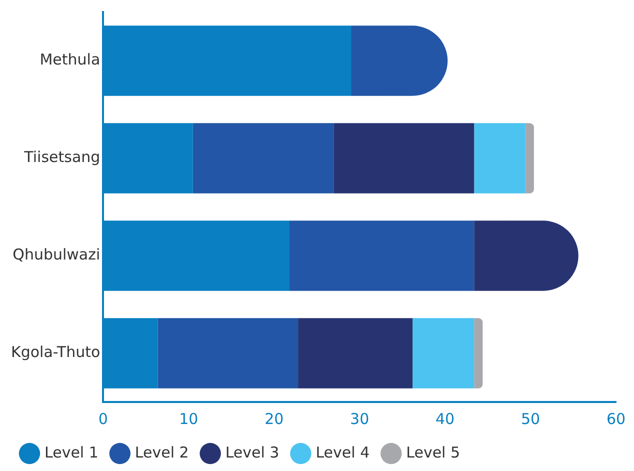  Describe the element at coordinates (433, 452) in the screenshot. I see `legend-label: Level 5` at that location.